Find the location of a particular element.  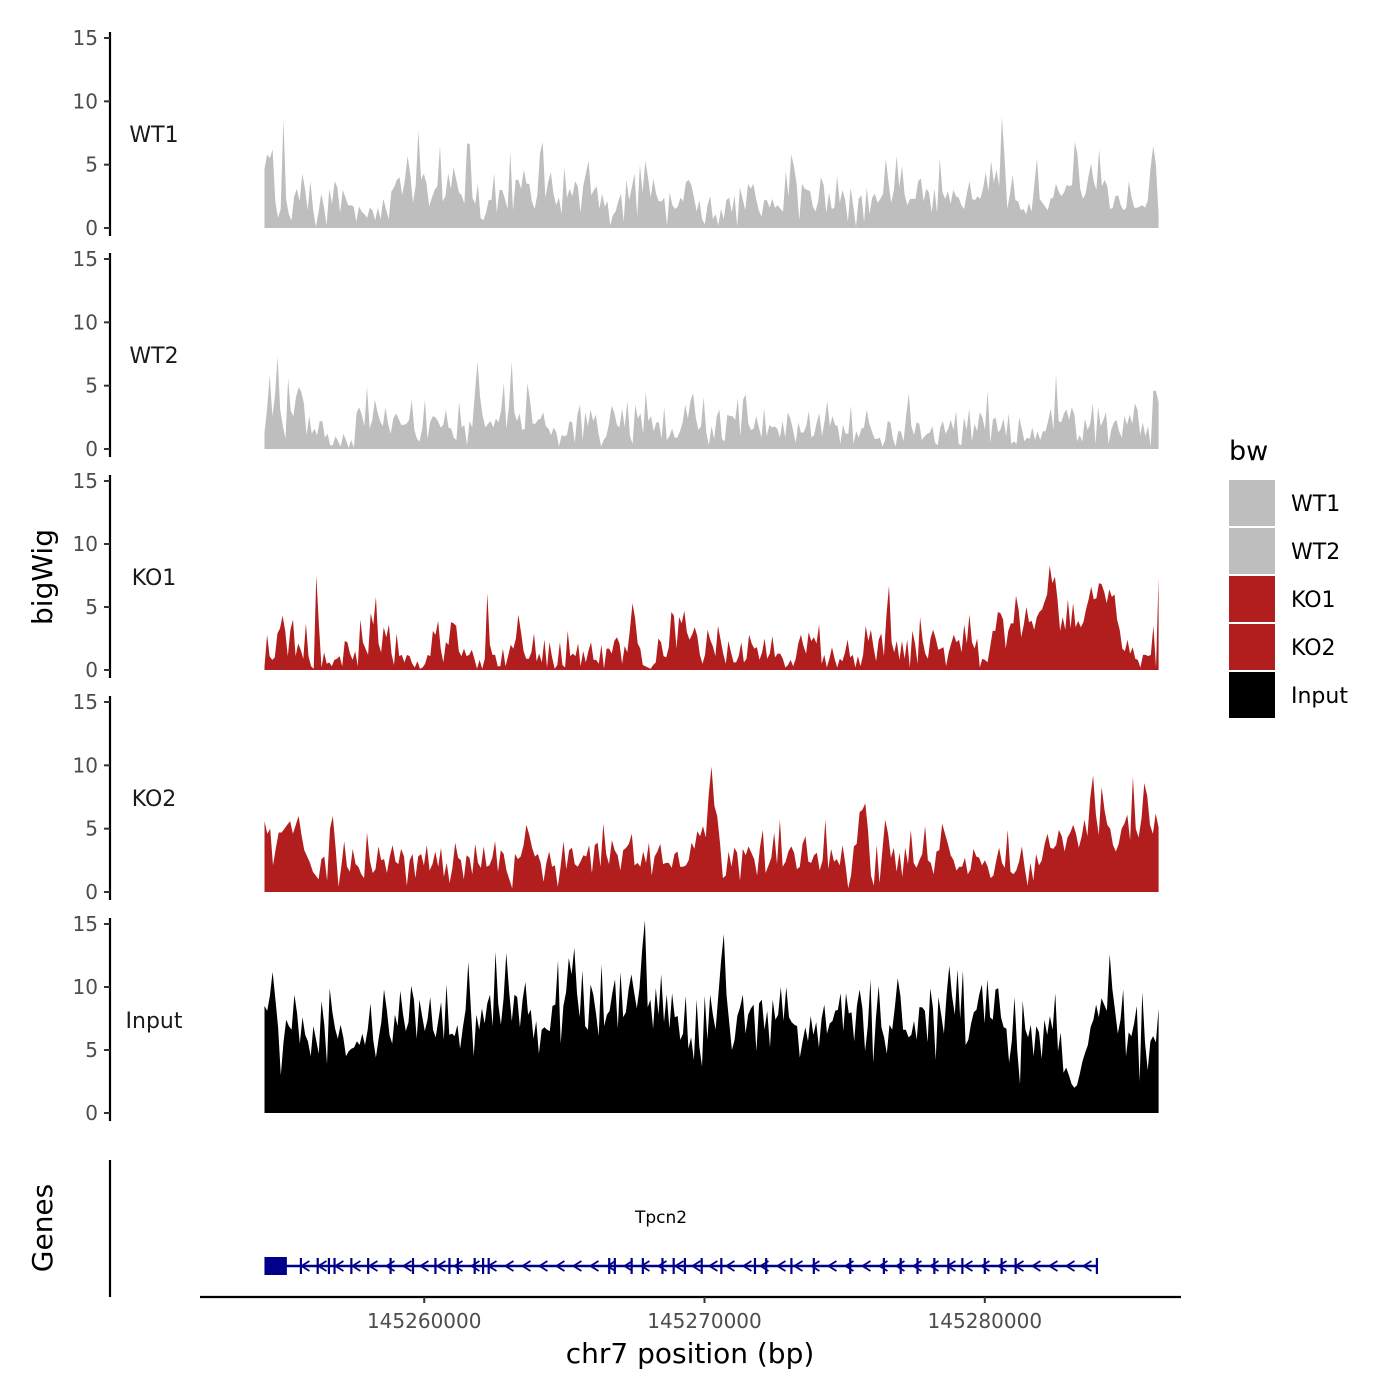

x-tick-label: 145270000 is located at coordinates (704, 1321).